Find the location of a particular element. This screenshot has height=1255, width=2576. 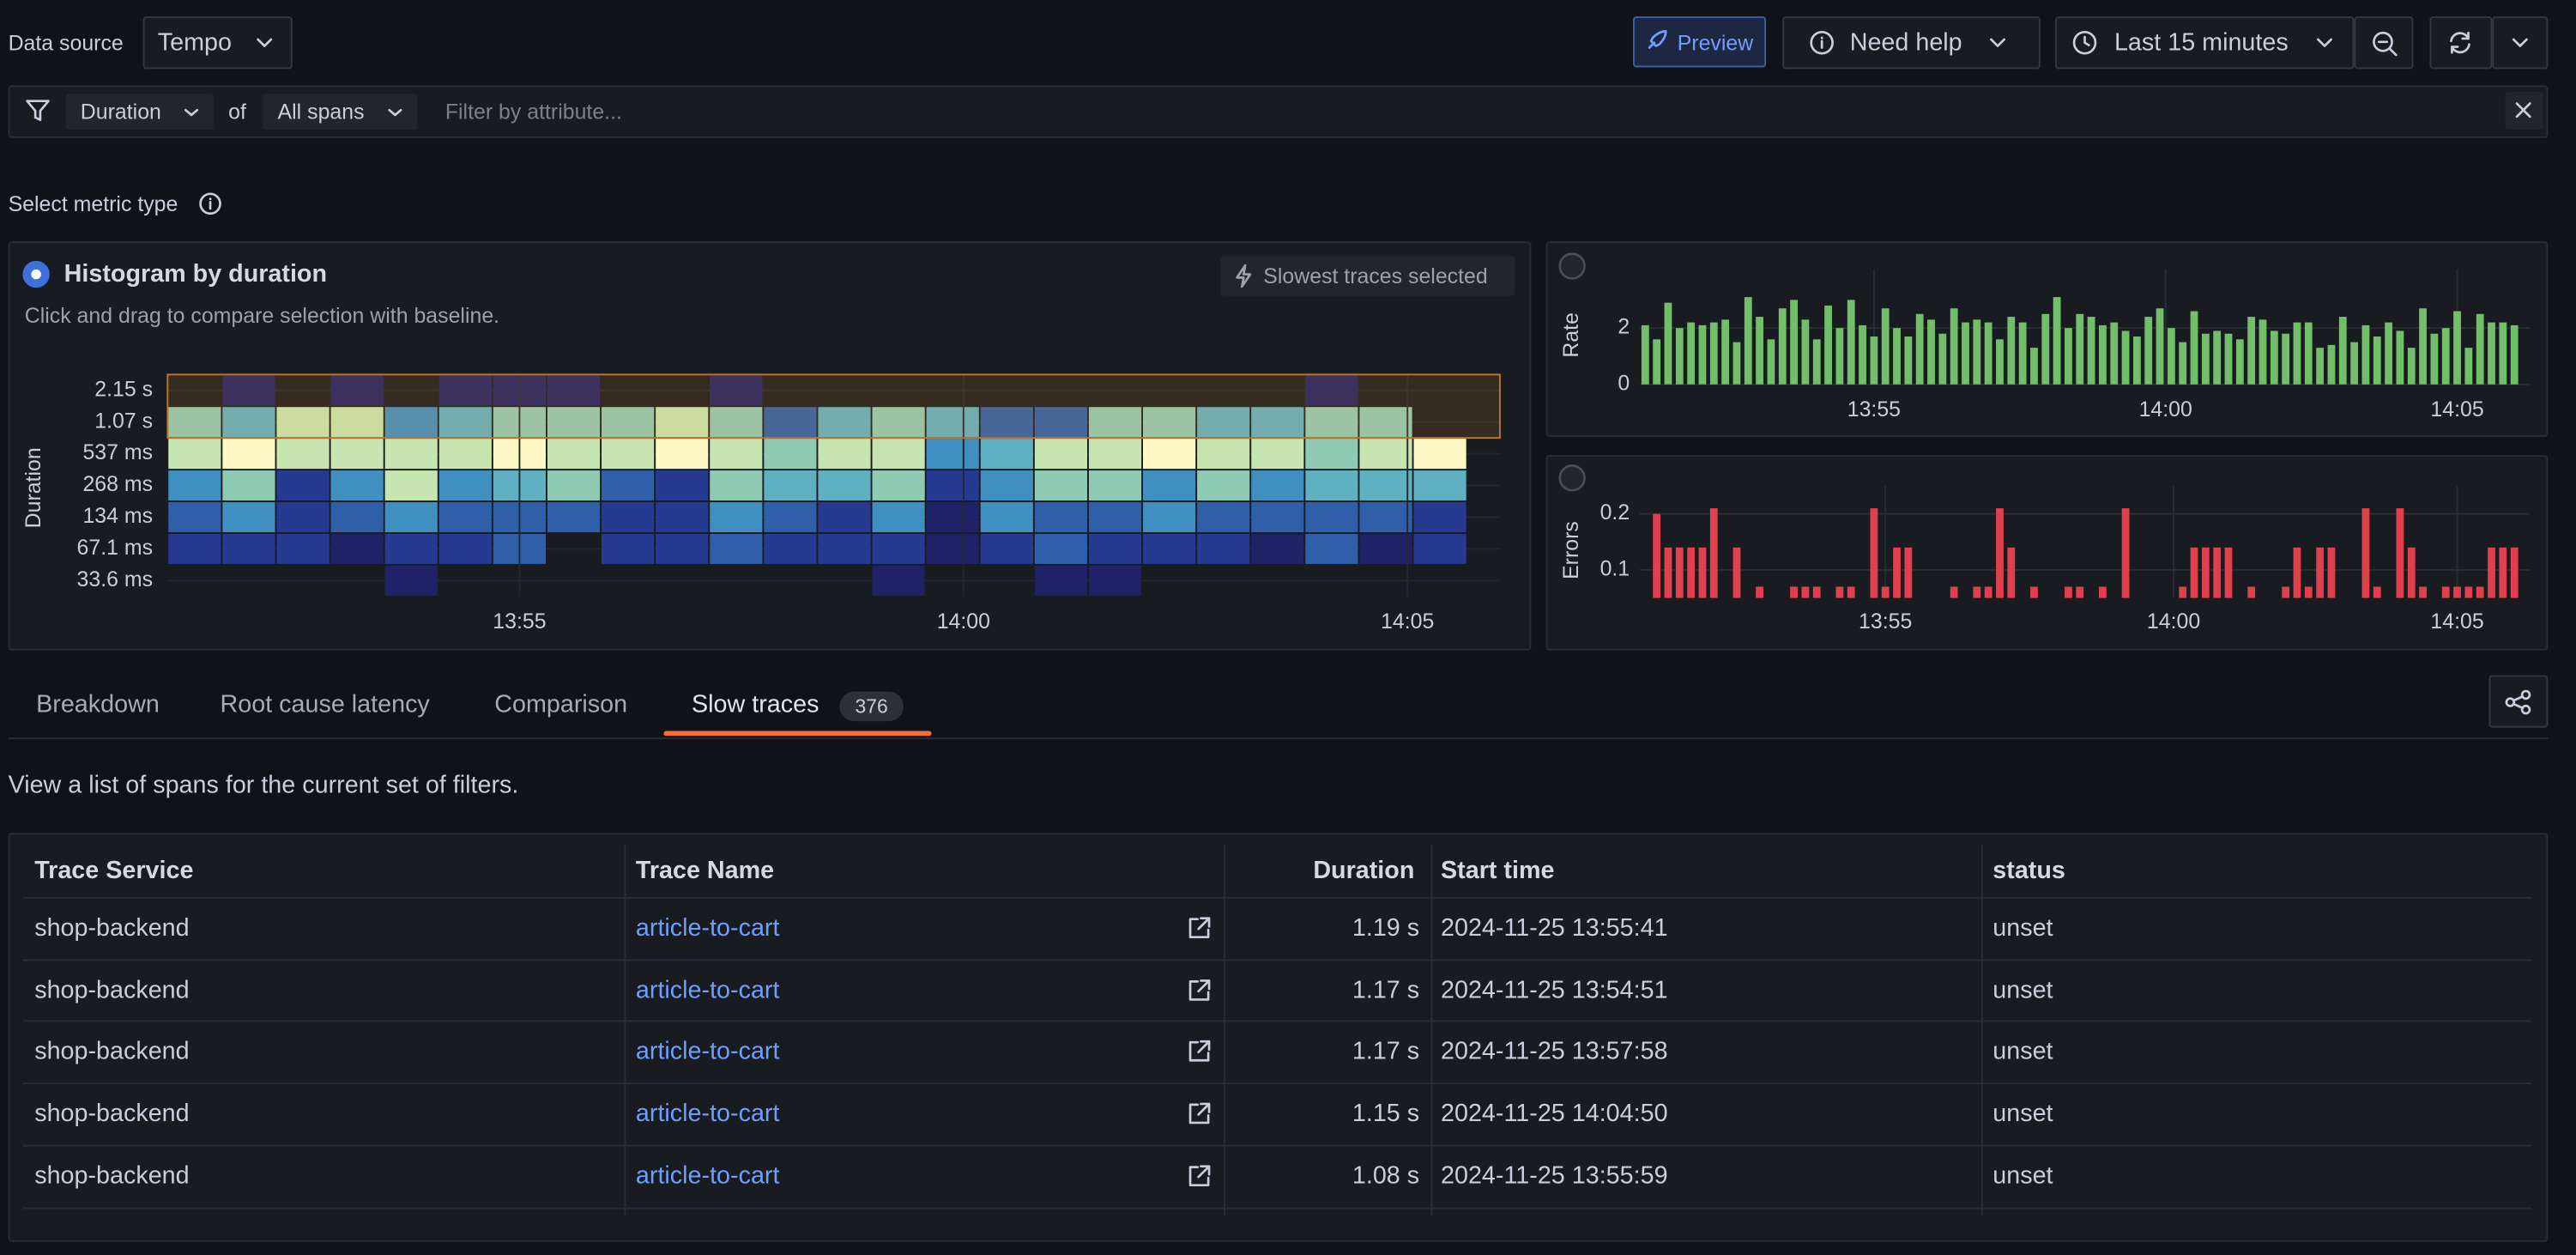

refresh-button is located at coordinates (2461, 43).